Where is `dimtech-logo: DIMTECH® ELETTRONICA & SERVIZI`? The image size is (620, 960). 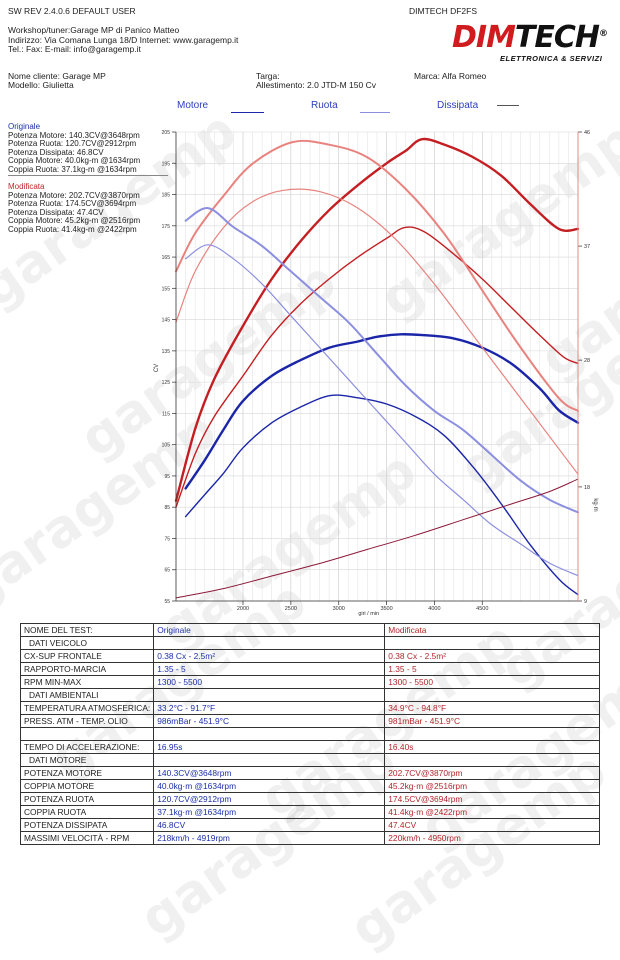 dimtech-logo: DIMTECH® ELETTRONICA & SERVIZI is located at coordinates (528, 42).